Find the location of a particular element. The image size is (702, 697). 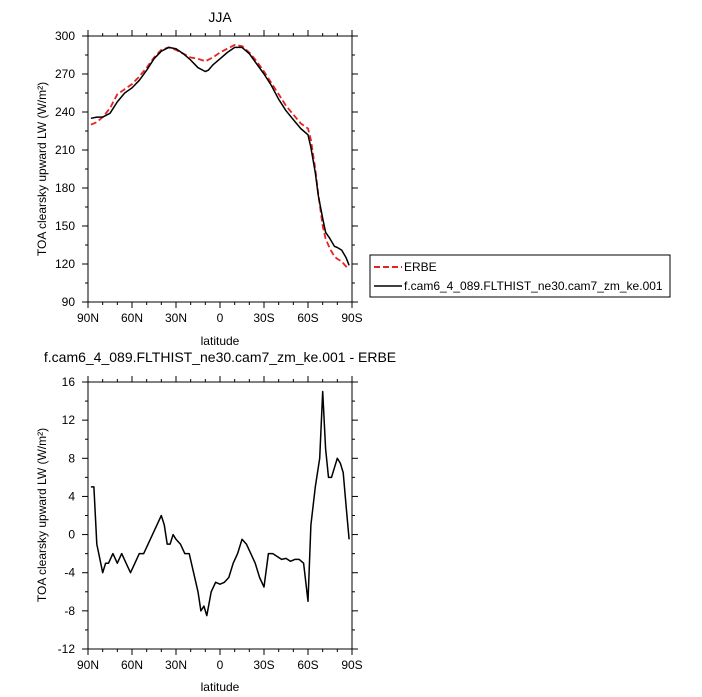

legend-label-erbe: ERBE is located at coordinates (420, 267).